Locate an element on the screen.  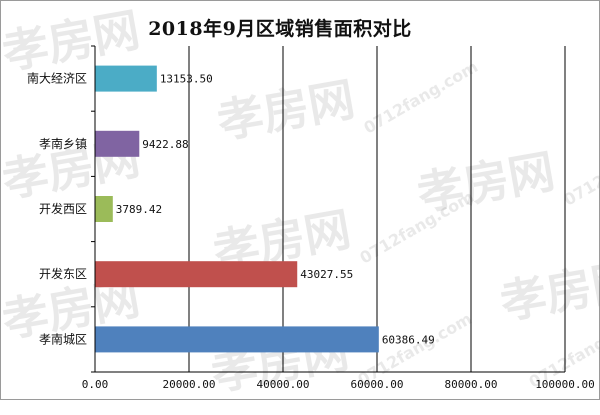
chart-title: 2018年9月区域销售面积对比 is located at coordinates (280, 29).